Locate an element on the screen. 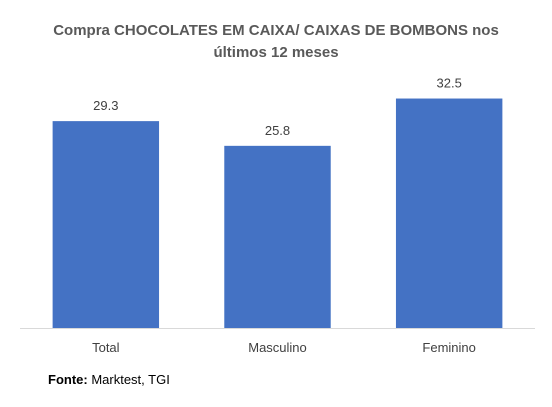 The height and width of the screenshot is (407, 552). bar-total is located at coordinates (106, 225).